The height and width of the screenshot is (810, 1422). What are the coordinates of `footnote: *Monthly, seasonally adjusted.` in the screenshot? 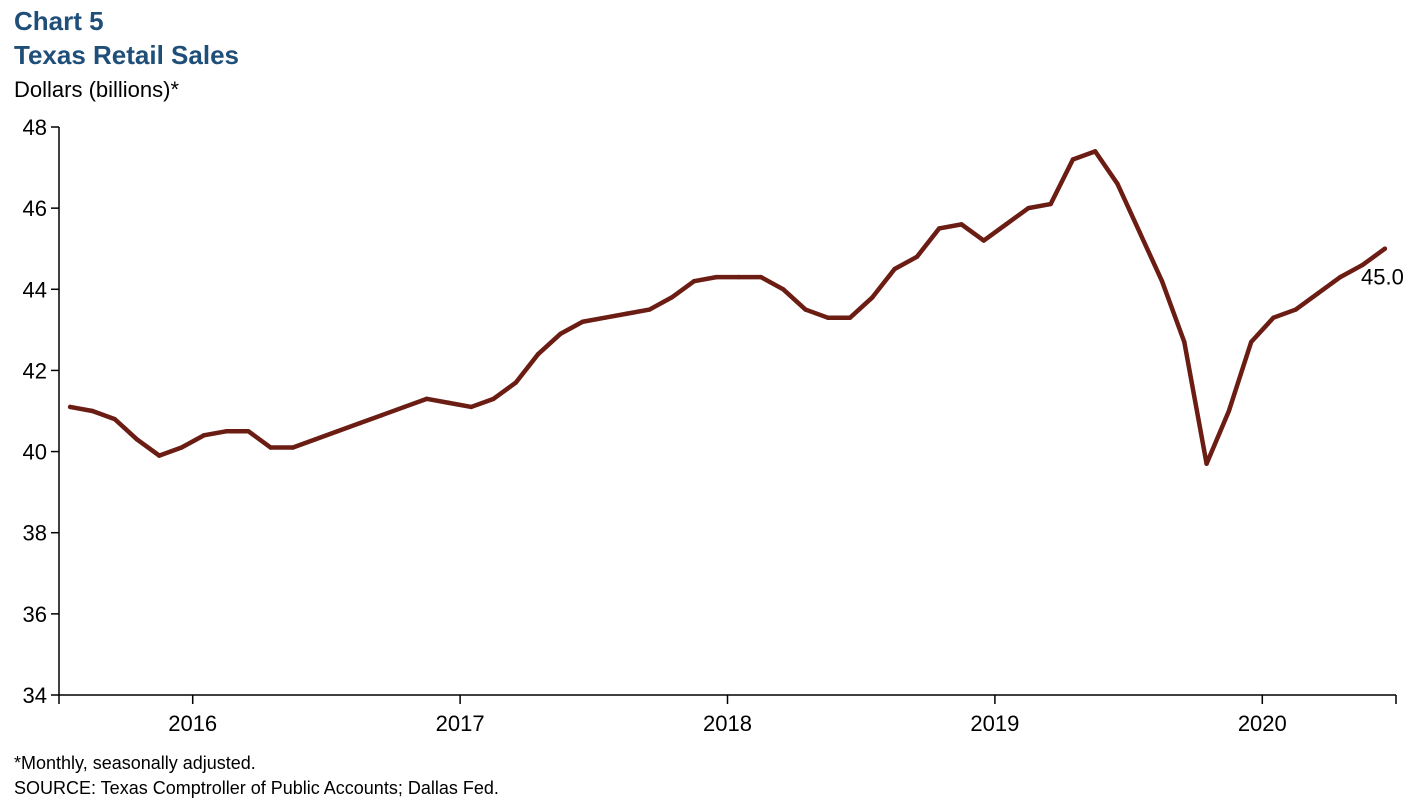 It's located at (135, 763).